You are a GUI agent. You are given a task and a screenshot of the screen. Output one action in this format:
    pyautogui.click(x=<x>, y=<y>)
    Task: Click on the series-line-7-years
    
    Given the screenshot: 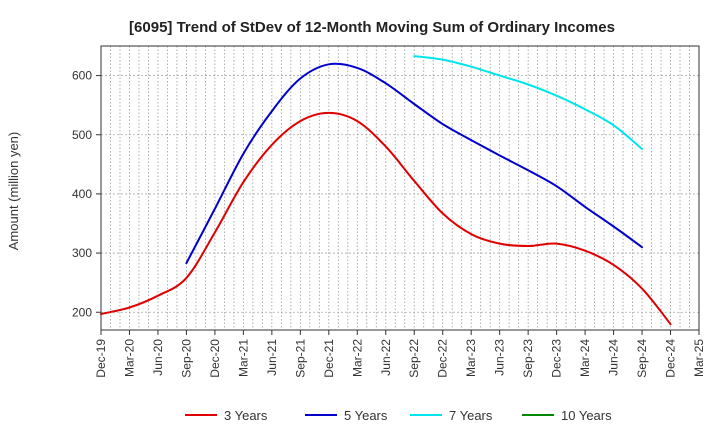 What is the action you would take?
    pyautogui.click(x=528, y=102)
    